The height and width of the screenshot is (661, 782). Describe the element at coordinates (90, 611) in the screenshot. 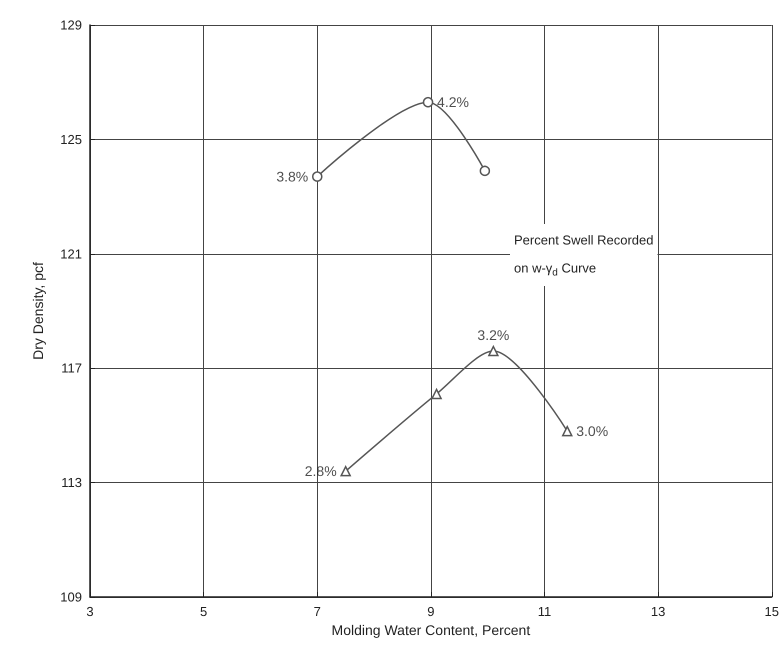

I see `x-tick-label: 3` at that location.